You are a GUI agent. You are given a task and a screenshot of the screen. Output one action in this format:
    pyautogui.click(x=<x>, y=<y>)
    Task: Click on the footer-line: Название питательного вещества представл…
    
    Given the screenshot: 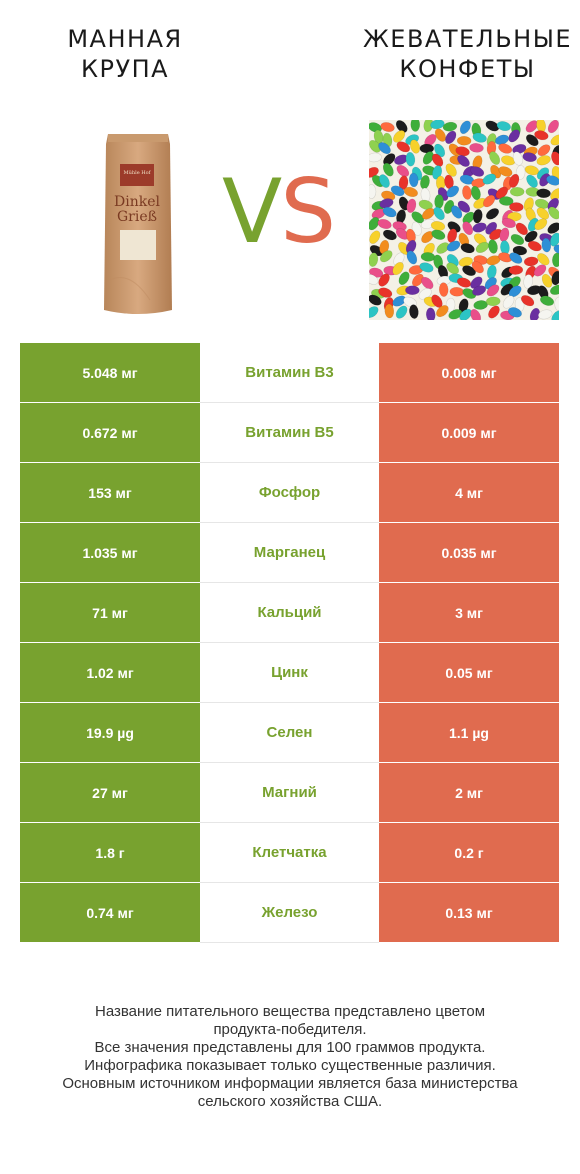 What is the action you would take?
    pyautogui.click(x=290, y=1011)
    